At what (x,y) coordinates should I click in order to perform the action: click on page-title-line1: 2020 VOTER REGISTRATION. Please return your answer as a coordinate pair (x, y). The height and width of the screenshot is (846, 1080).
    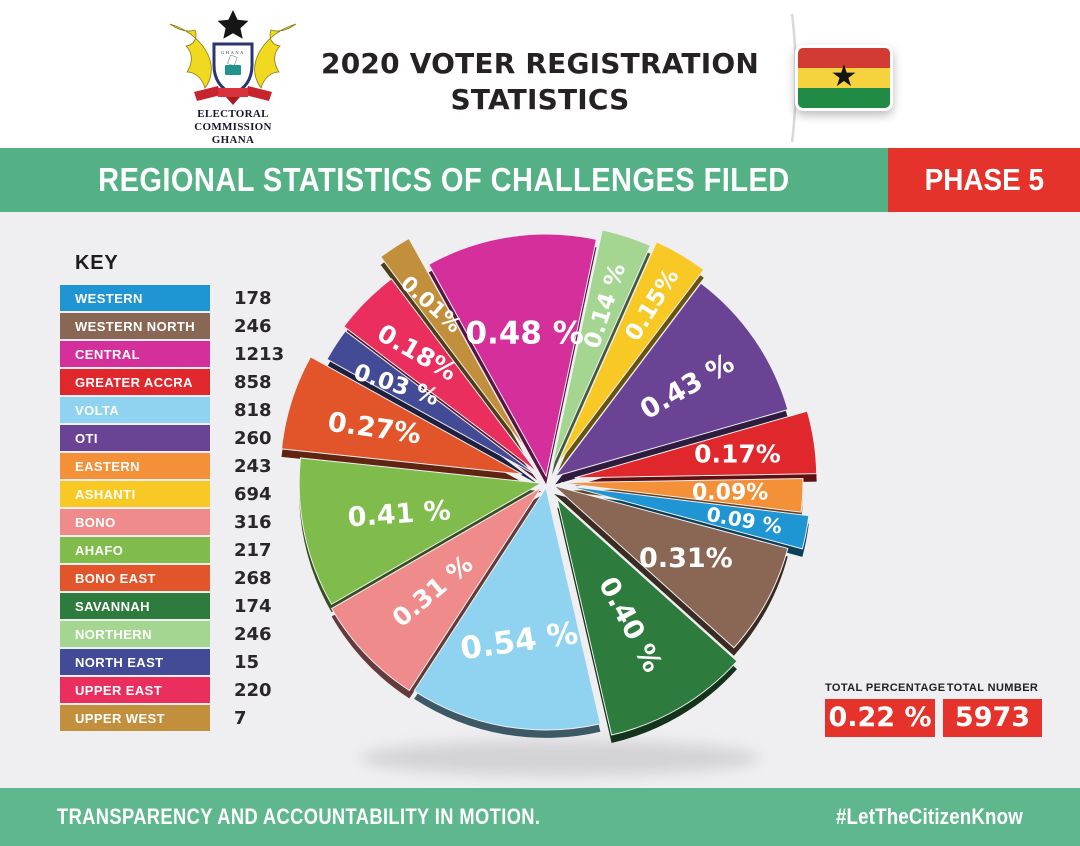
    Looking at the image, I should click on (540, 63).